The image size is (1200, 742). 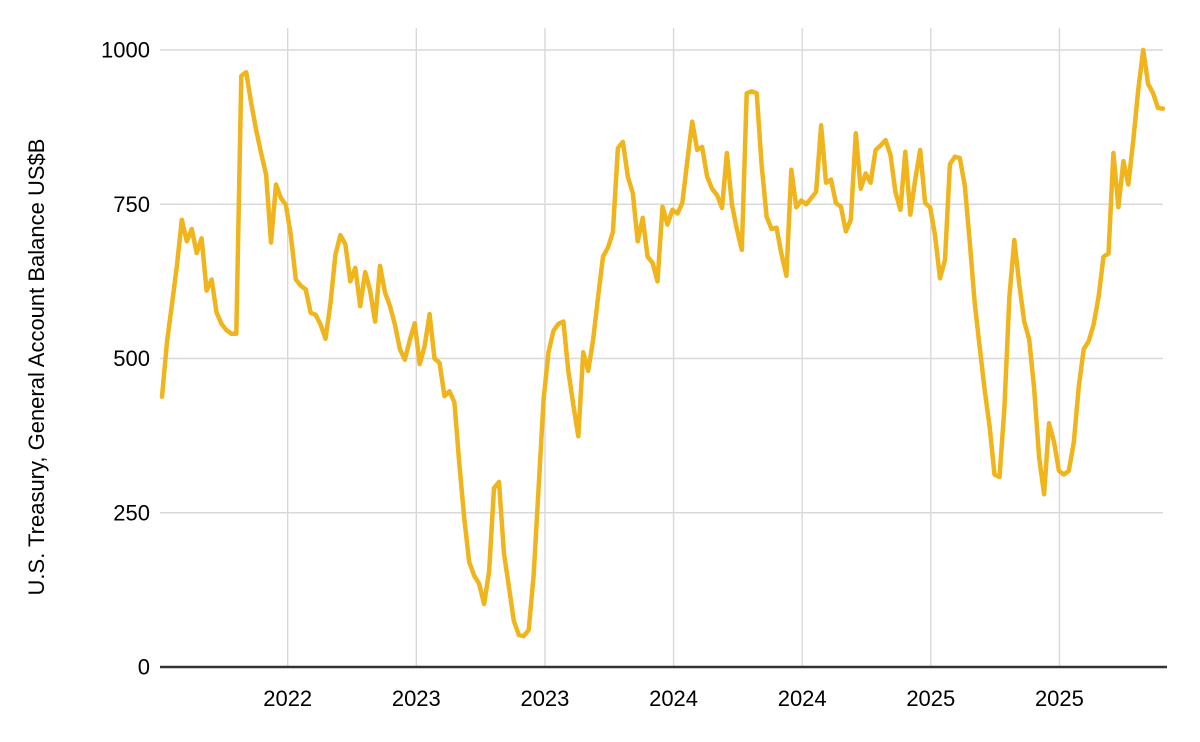 What do you see at coordinates (144, 667) in the screenshot?
I see `y-tick-label: 0` at bounding box center [144, 667].